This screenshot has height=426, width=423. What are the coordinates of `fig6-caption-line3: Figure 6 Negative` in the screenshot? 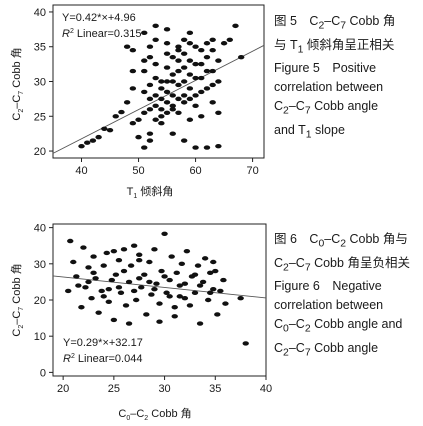 It's located at (328, 286).